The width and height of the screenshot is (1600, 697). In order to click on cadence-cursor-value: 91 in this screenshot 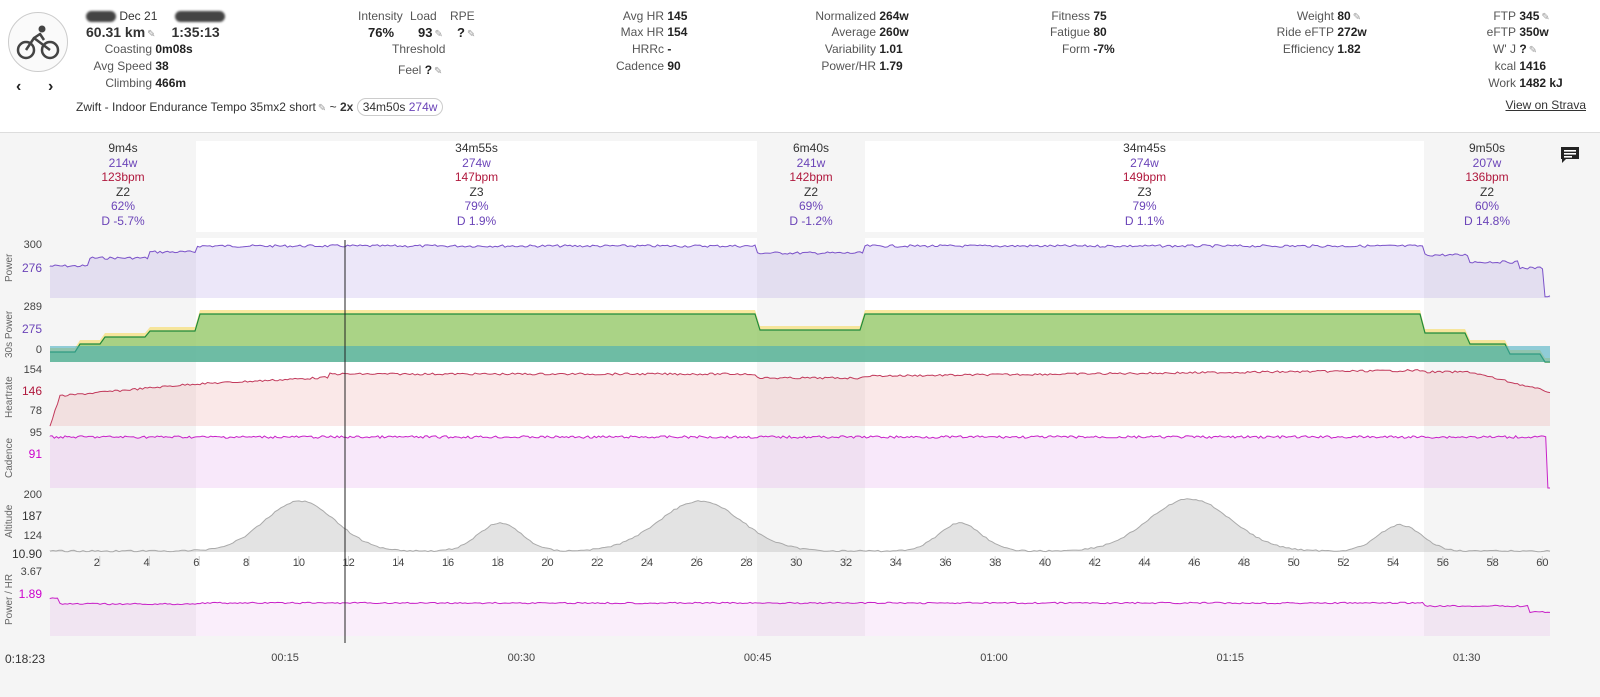, I will do `click(35, 454)`.